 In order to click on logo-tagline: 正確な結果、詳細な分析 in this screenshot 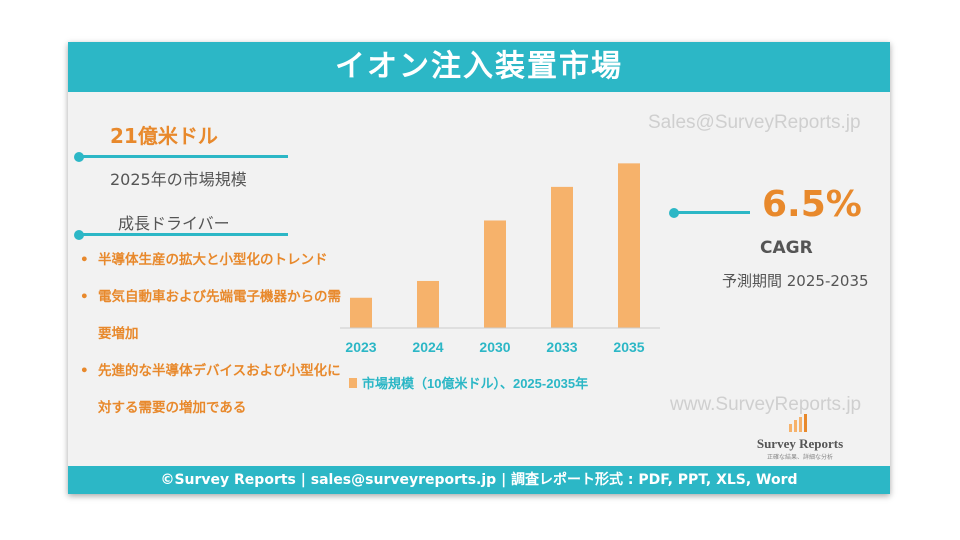, I will do `click(799, 457)`.